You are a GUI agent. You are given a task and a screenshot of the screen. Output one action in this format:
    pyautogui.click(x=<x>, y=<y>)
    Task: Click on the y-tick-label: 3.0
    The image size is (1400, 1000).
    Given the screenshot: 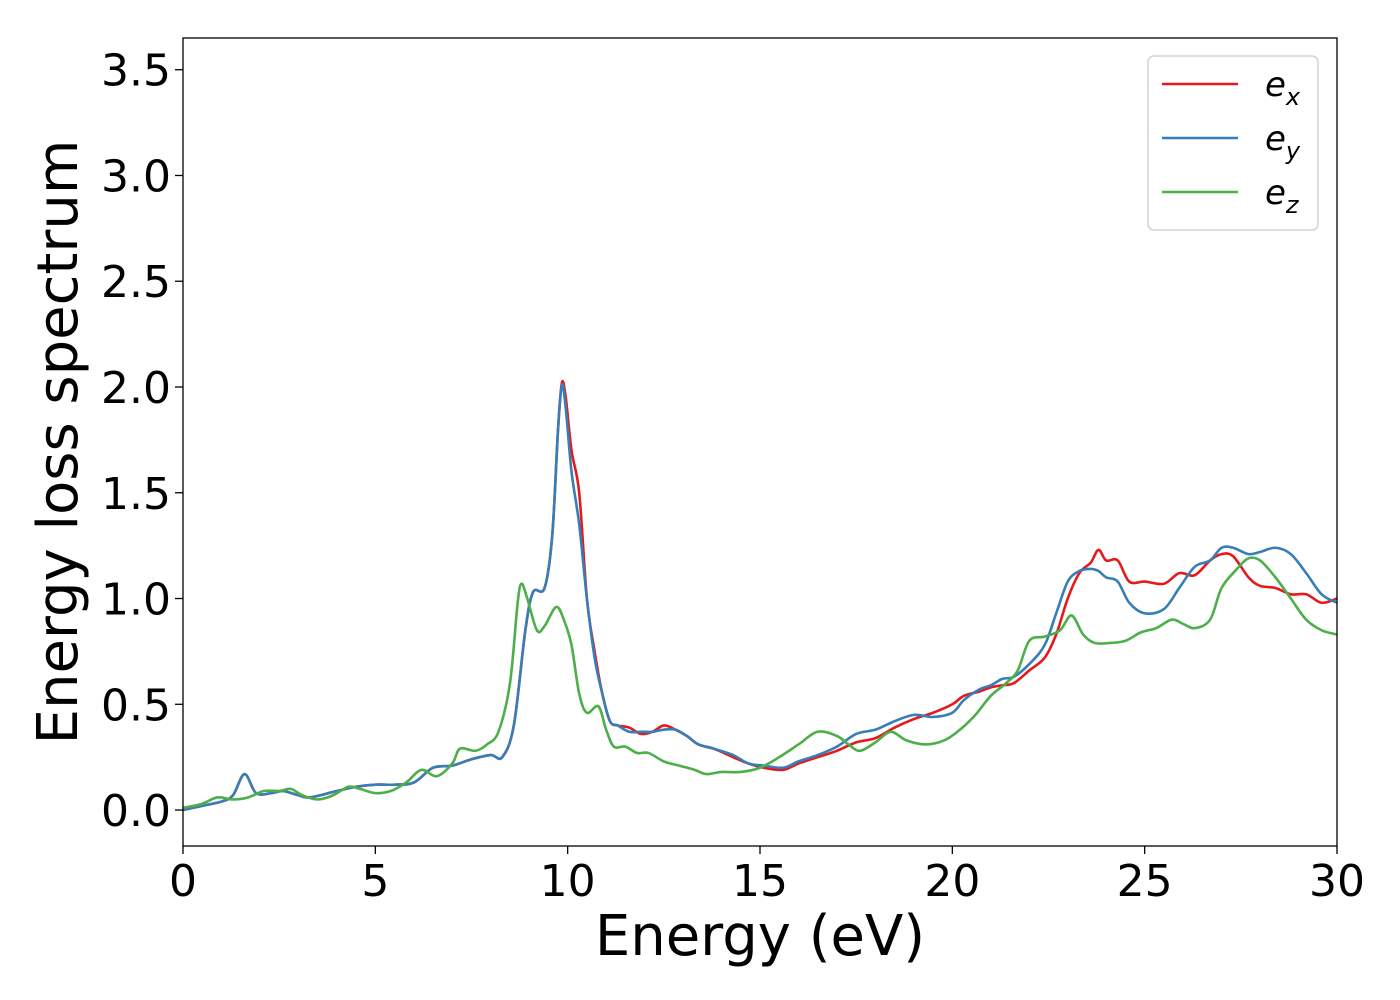 What is the action you would take?
    pyautogui.click(x=136, y=176)
    